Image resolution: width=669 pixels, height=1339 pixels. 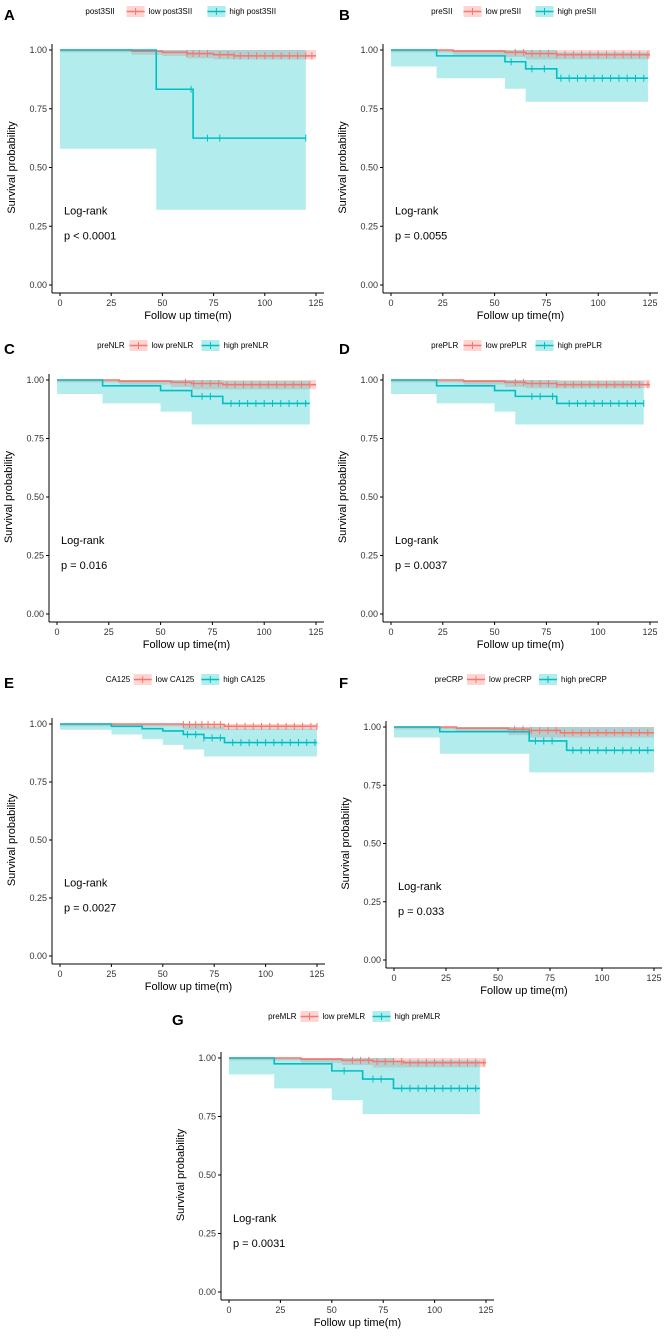 I want to click on legend-label-high: high post3SII, so click(x=252, y=11).